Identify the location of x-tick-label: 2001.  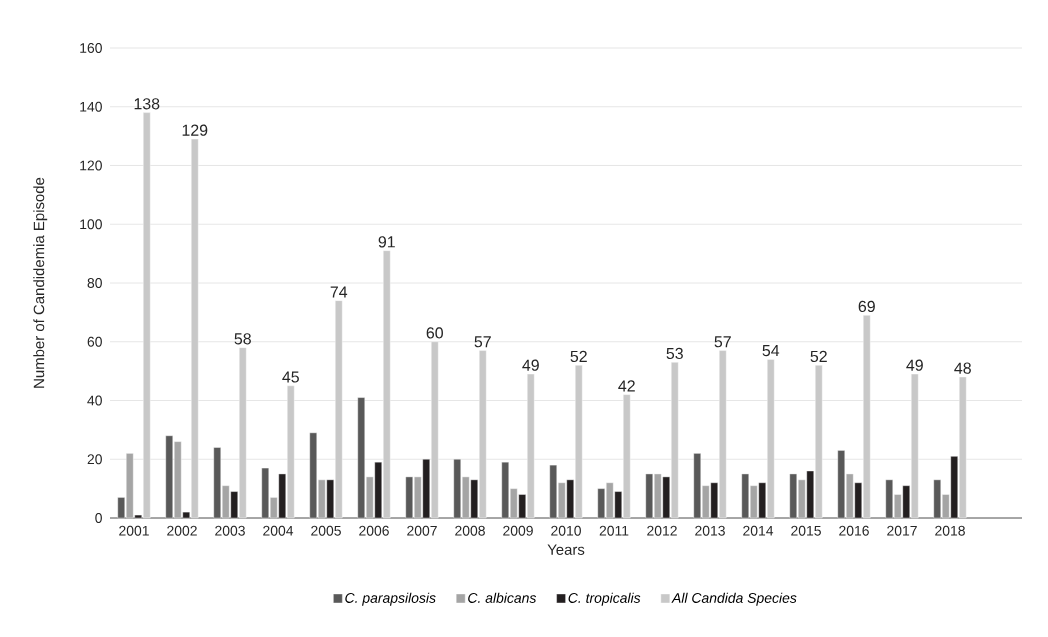
(134, 530).